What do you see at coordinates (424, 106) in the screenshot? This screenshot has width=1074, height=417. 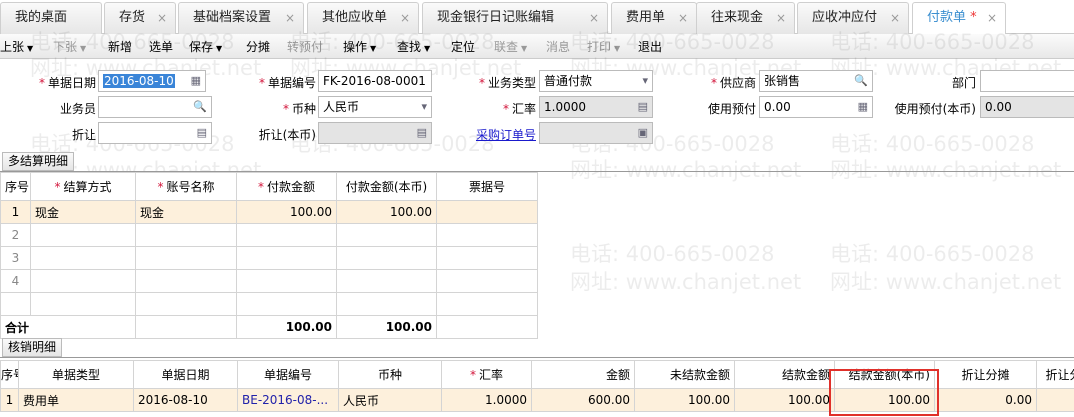 I see `chevron-down-icon: ▾` at bounding box center [424, 106].